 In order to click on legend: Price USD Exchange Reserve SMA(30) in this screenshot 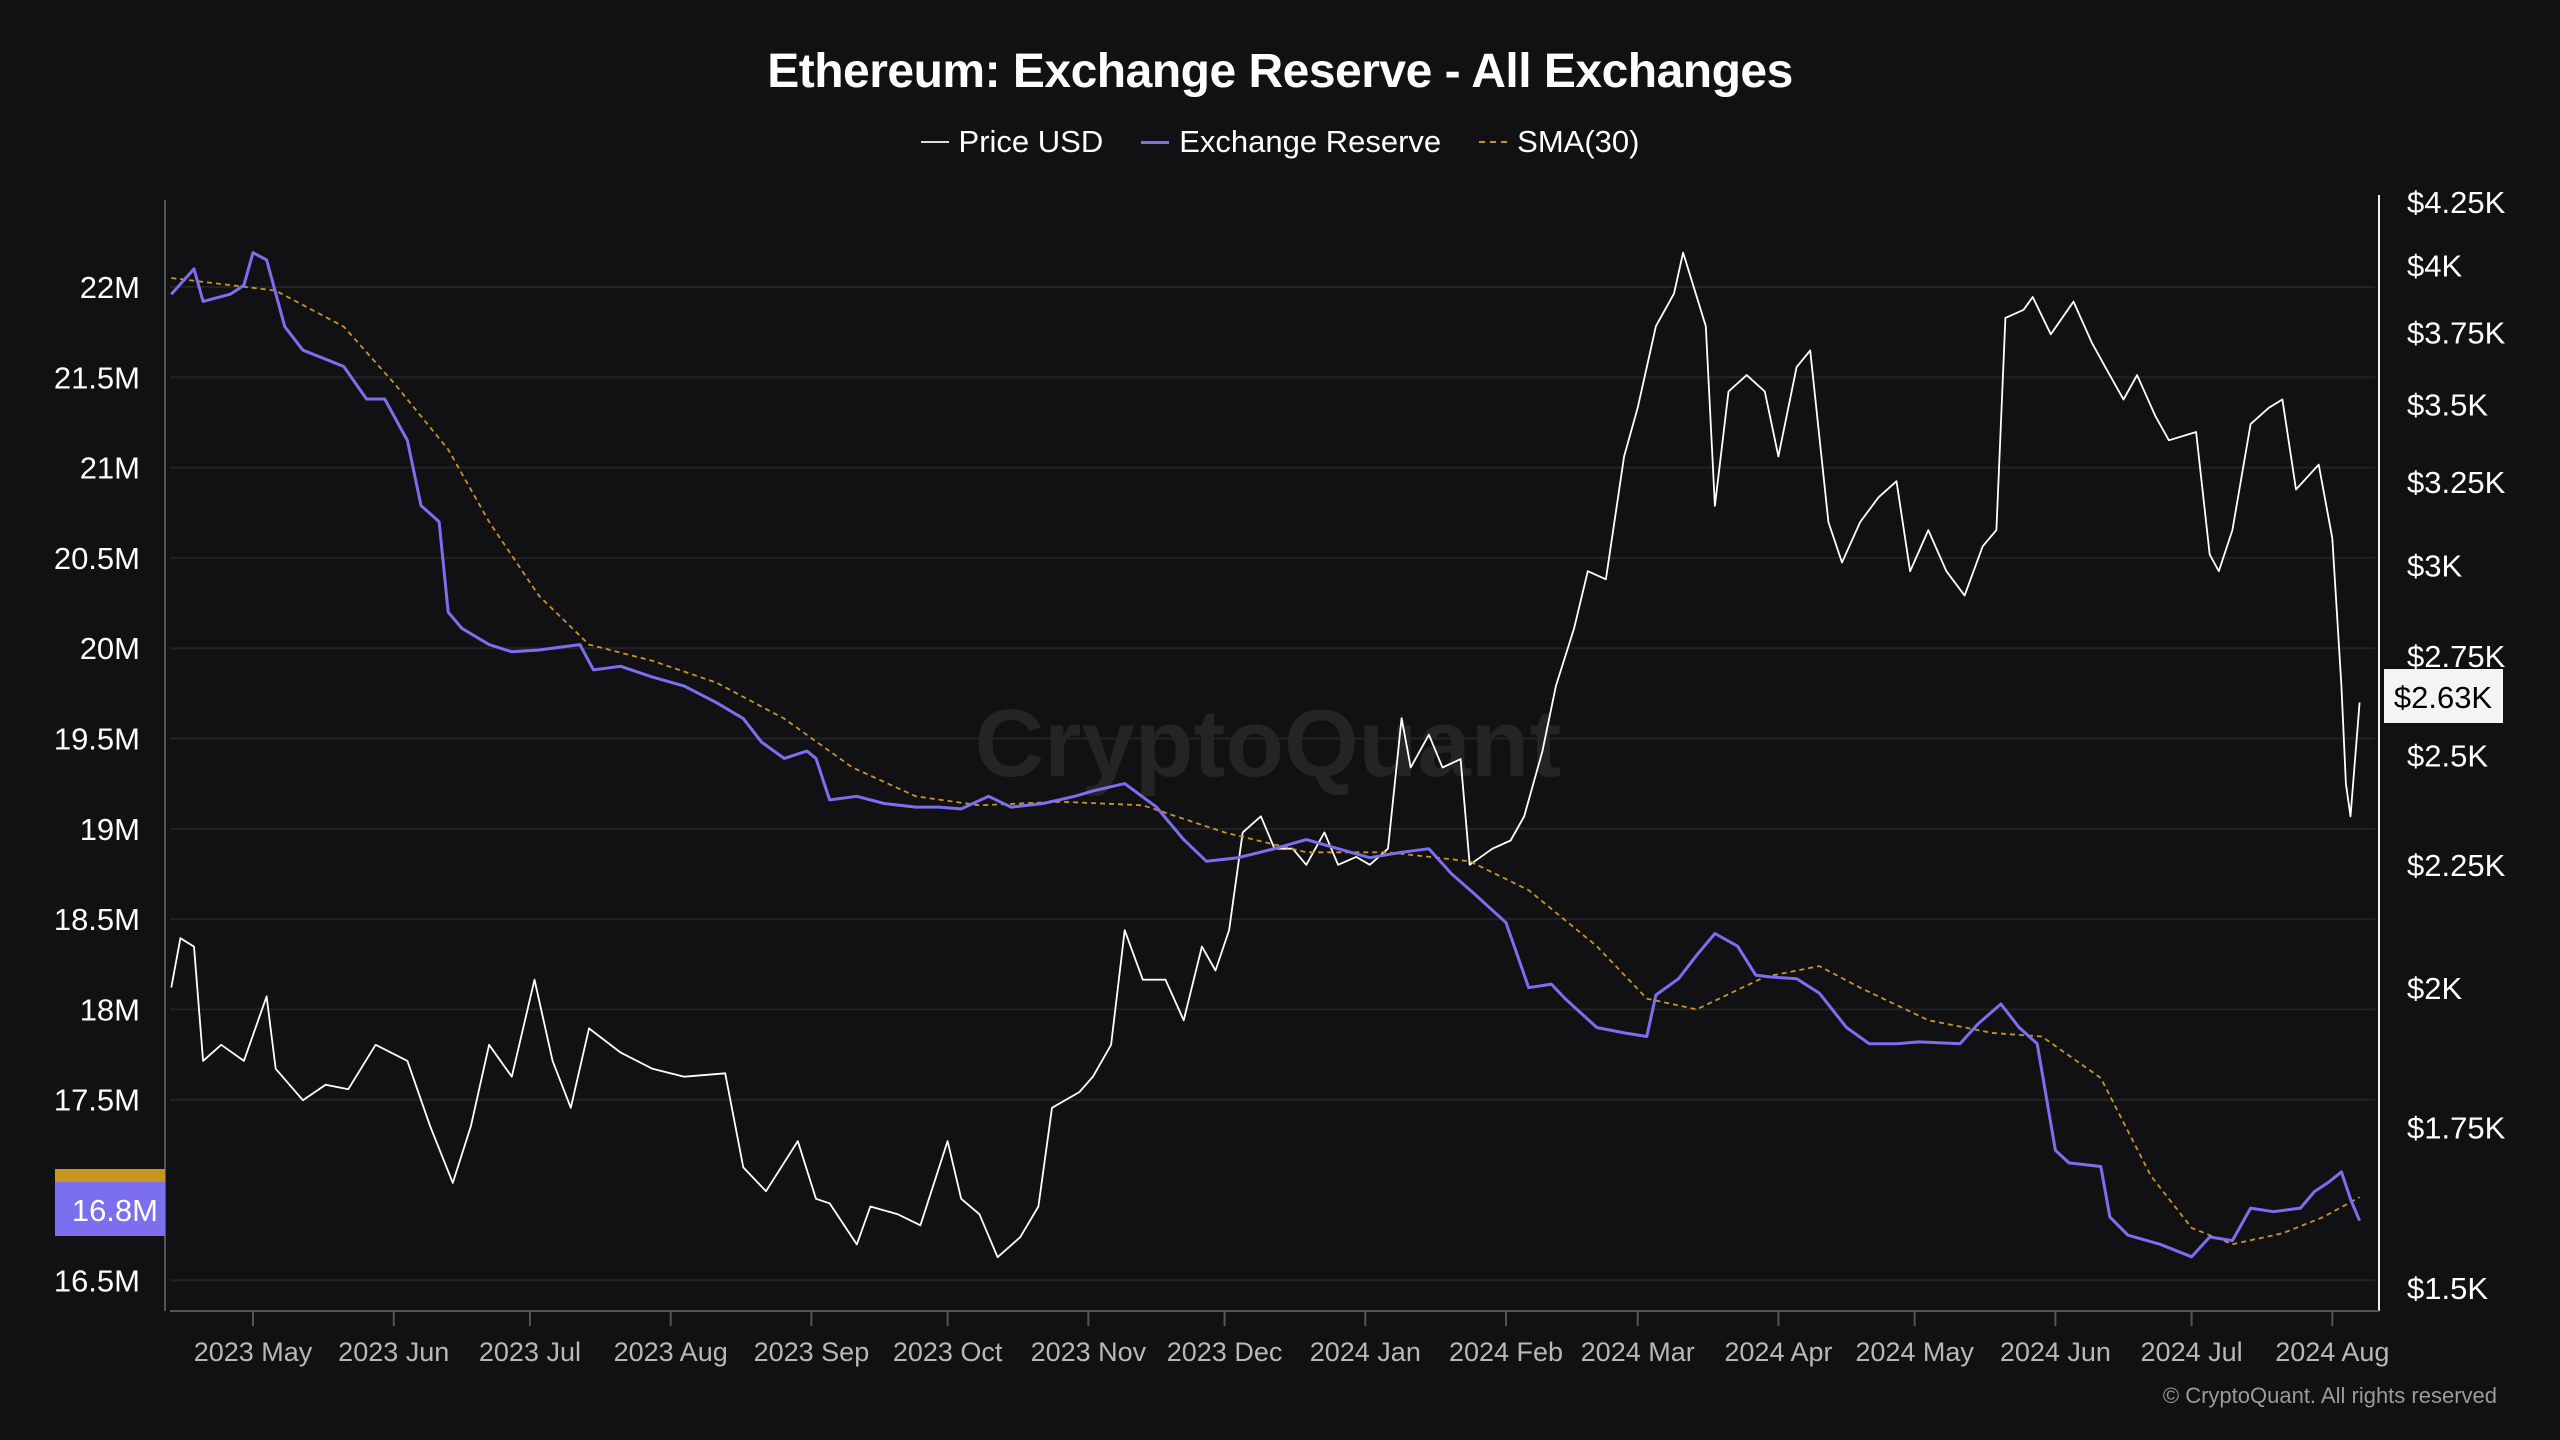, I will do `click(1280, 142)`.